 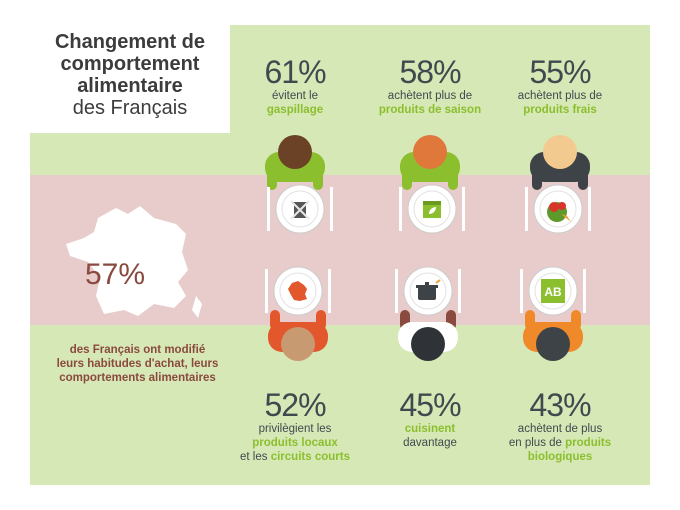 What do you see at coordinates (115, 274) in the screenshot?
I see `france-percent: 57%` at bounding box center [115, 274].